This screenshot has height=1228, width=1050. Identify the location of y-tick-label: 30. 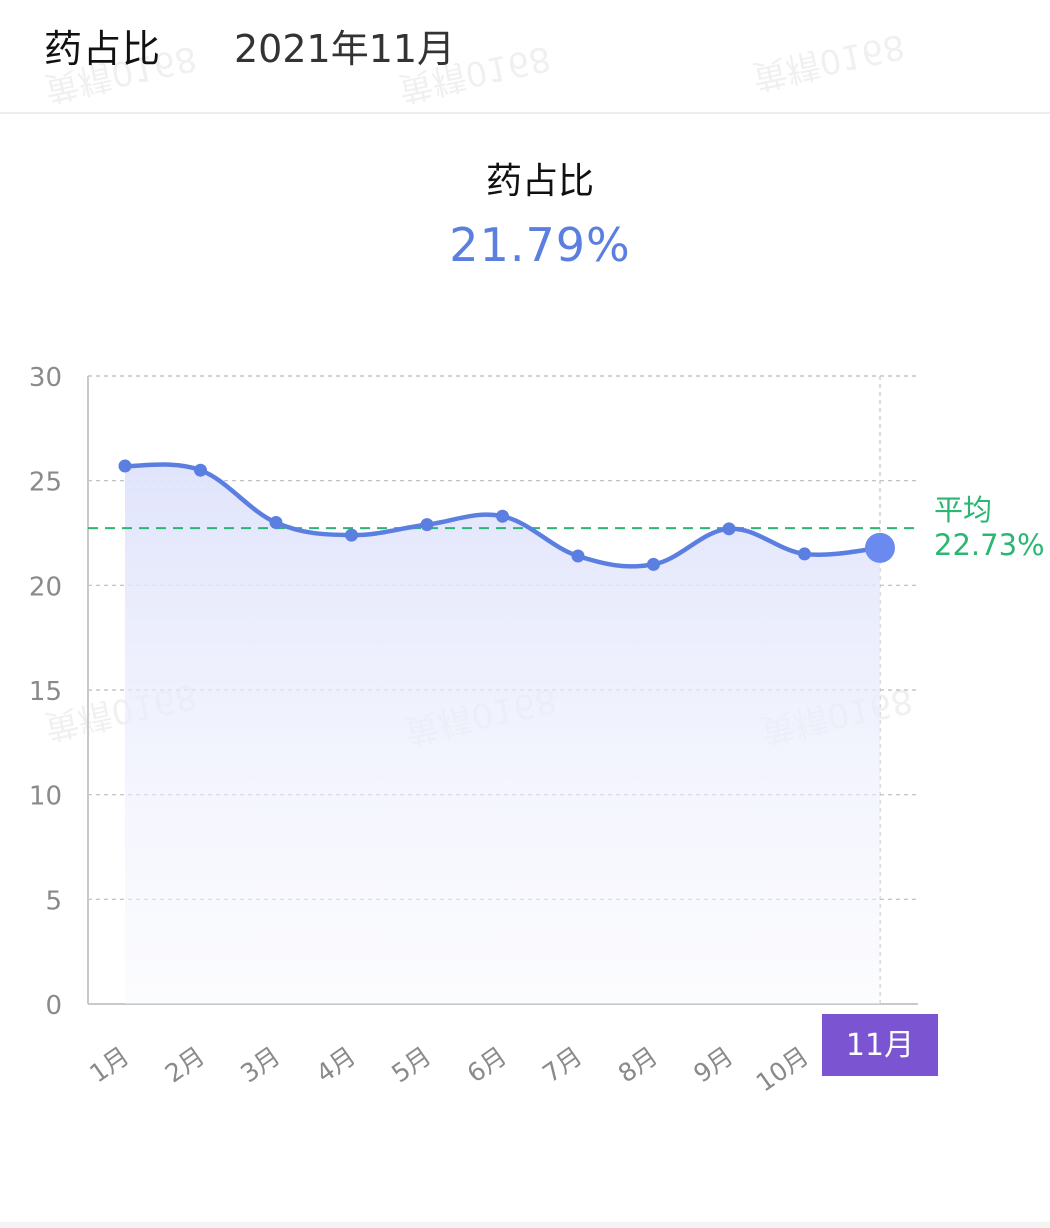
(45, 378).